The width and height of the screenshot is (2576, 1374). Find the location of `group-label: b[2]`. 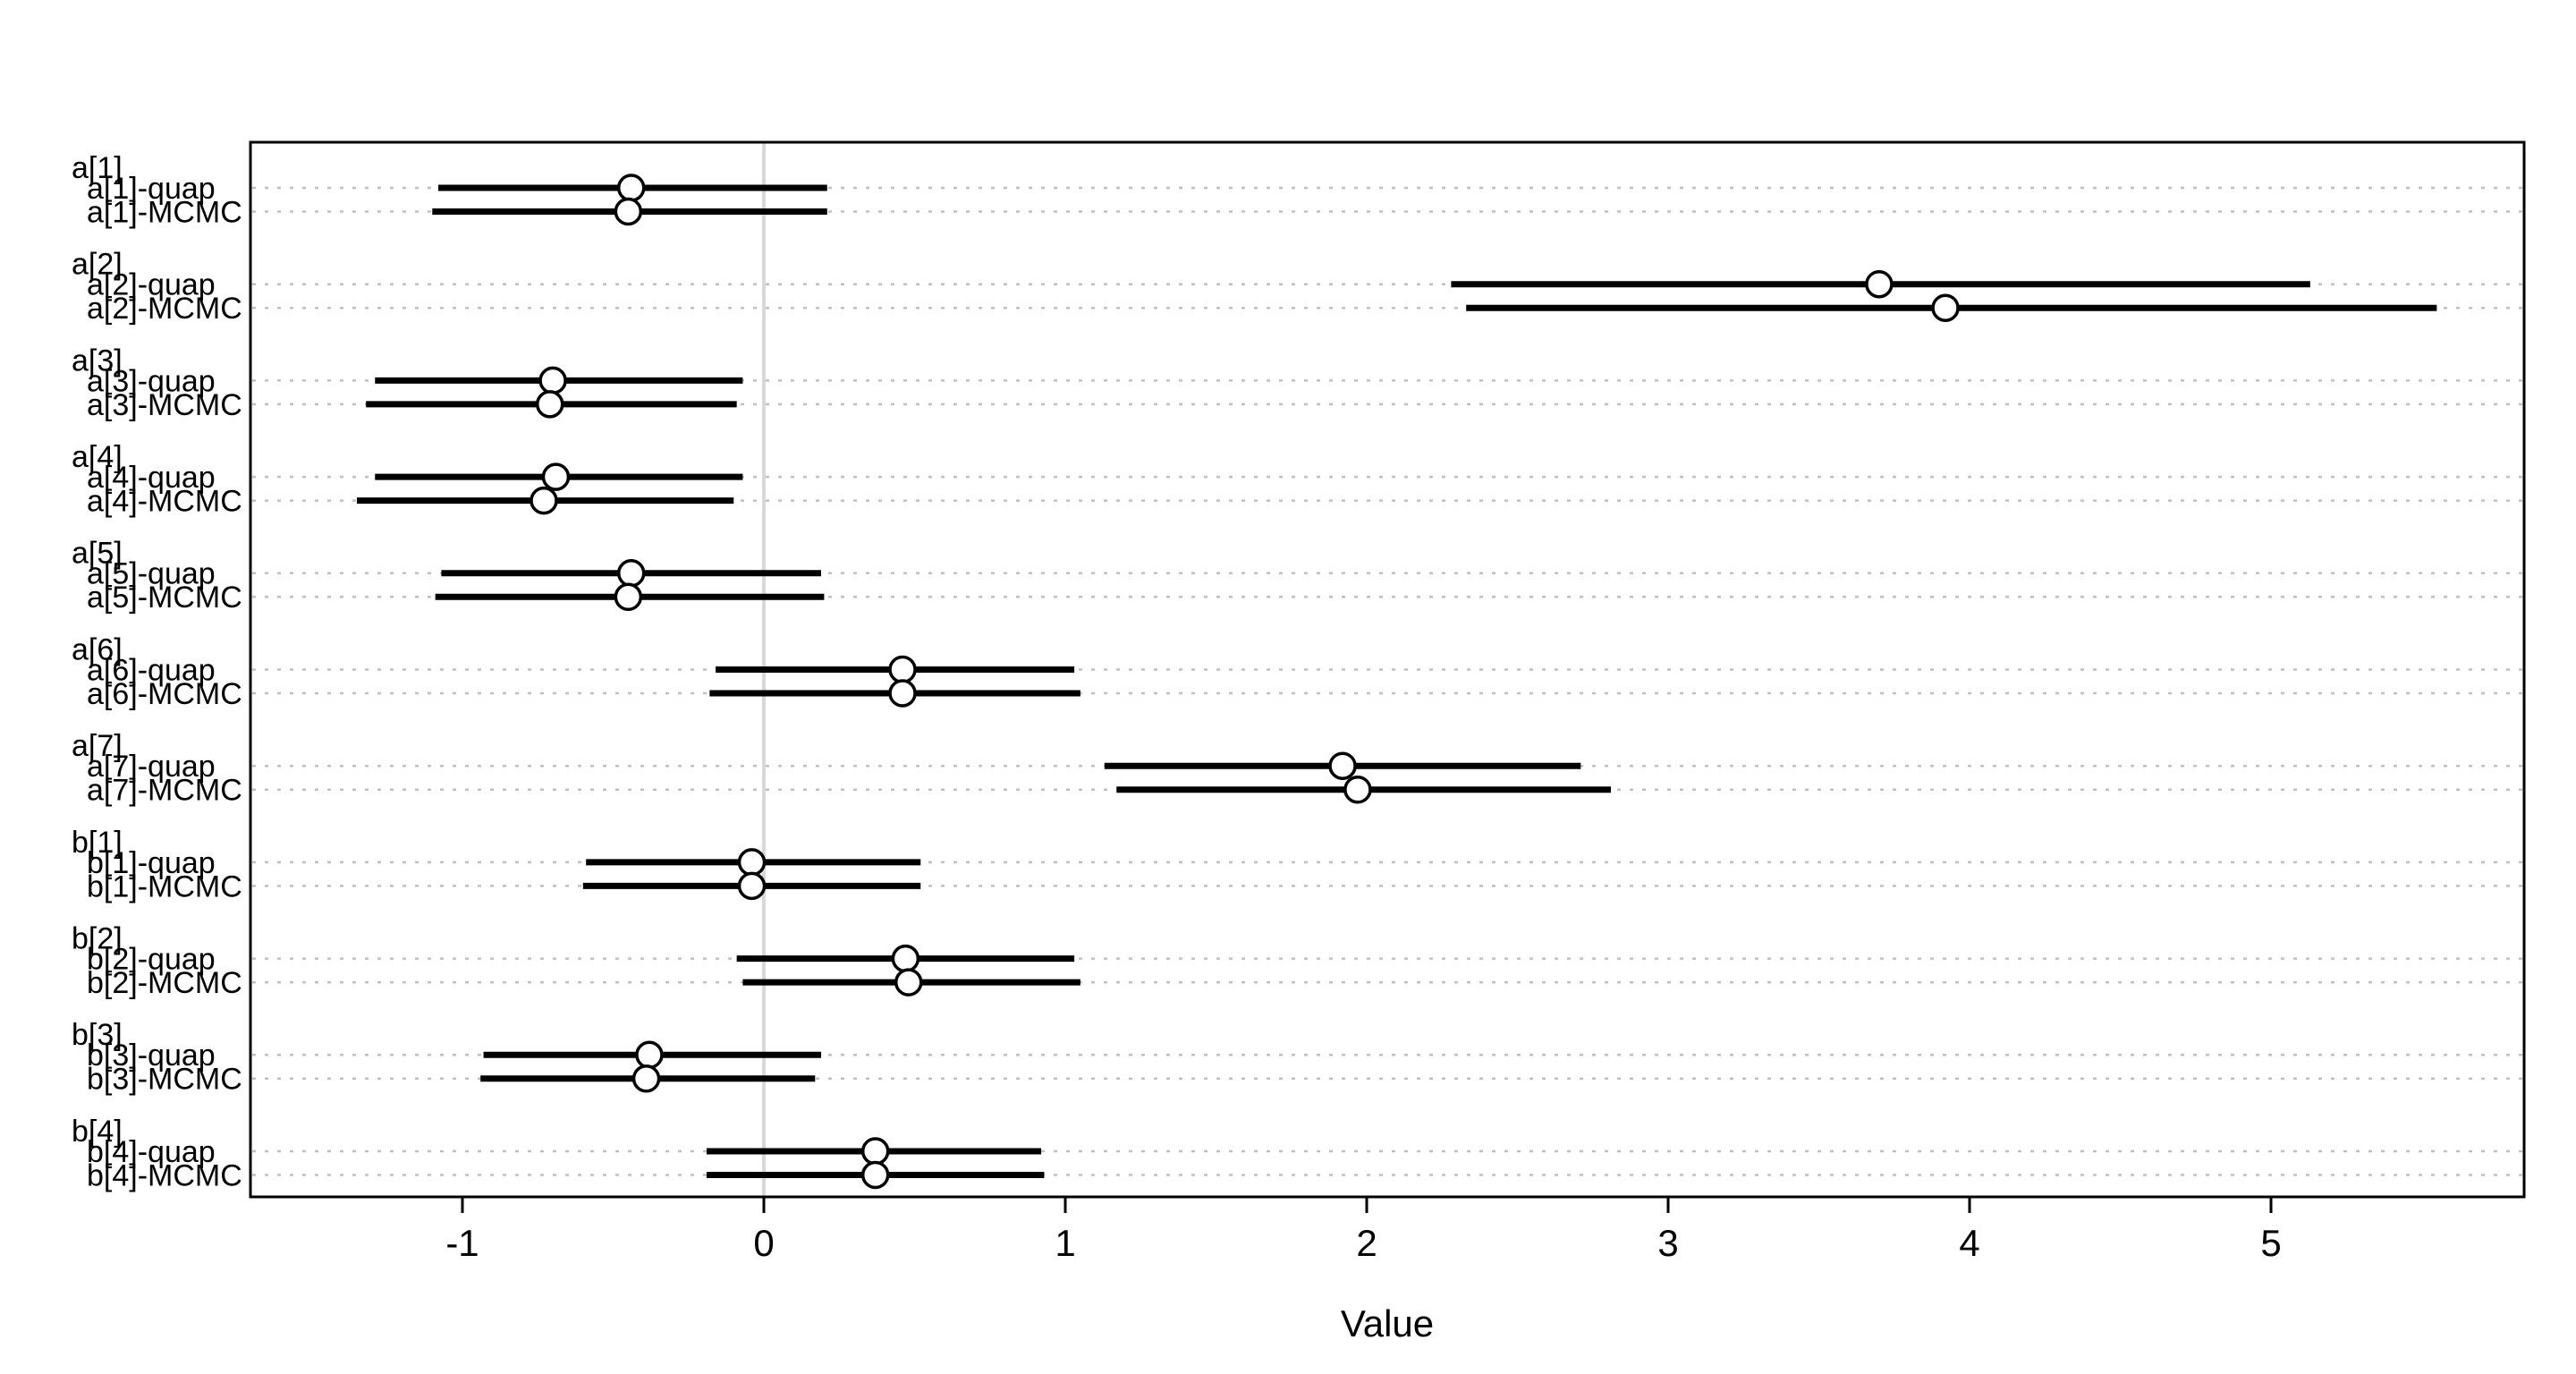

group-label: b[2] is located at coordinates (97, 939).